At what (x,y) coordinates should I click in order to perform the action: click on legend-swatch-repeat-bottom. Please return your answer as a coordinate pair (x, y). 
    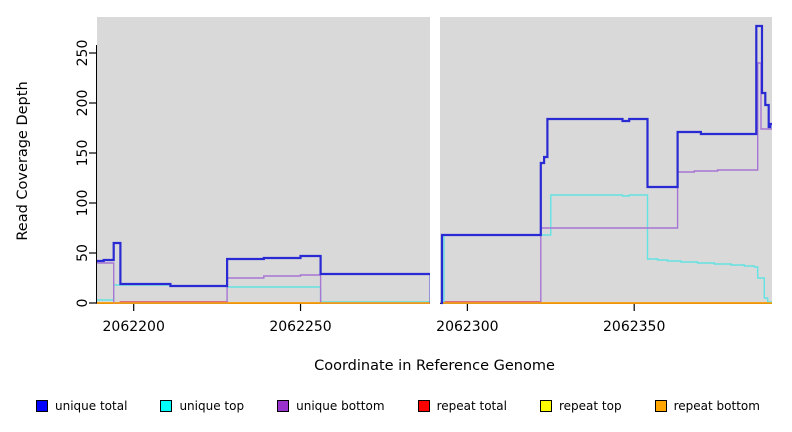
    Looking at the image, I should click on (660, 406).